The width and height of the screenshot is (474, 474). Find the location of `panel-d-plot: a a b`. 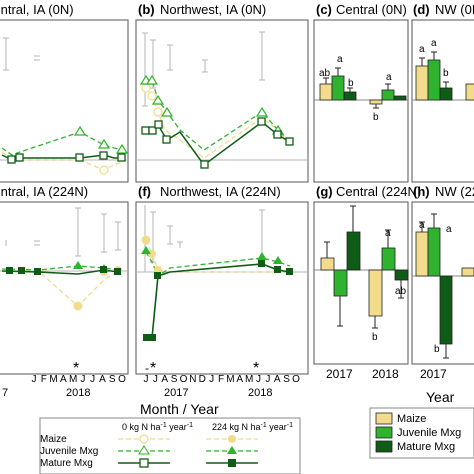

panel-d-plot: a a b is located at coordinates (443, 69).